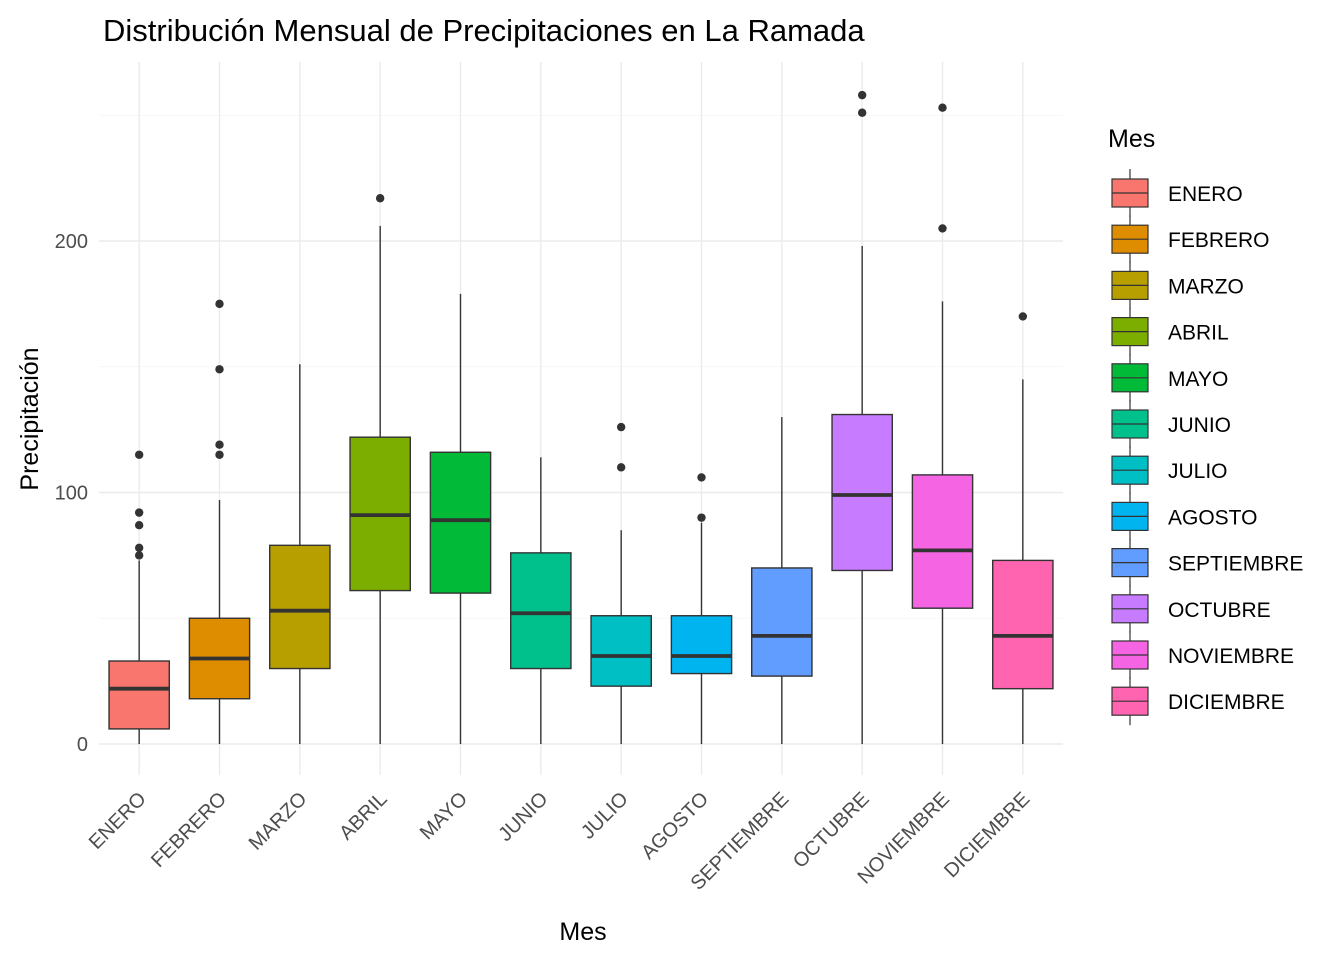 This screenshot has height=960, width=1344. I want to click on legend-item-julio: JULIO, so click(1169, 470).